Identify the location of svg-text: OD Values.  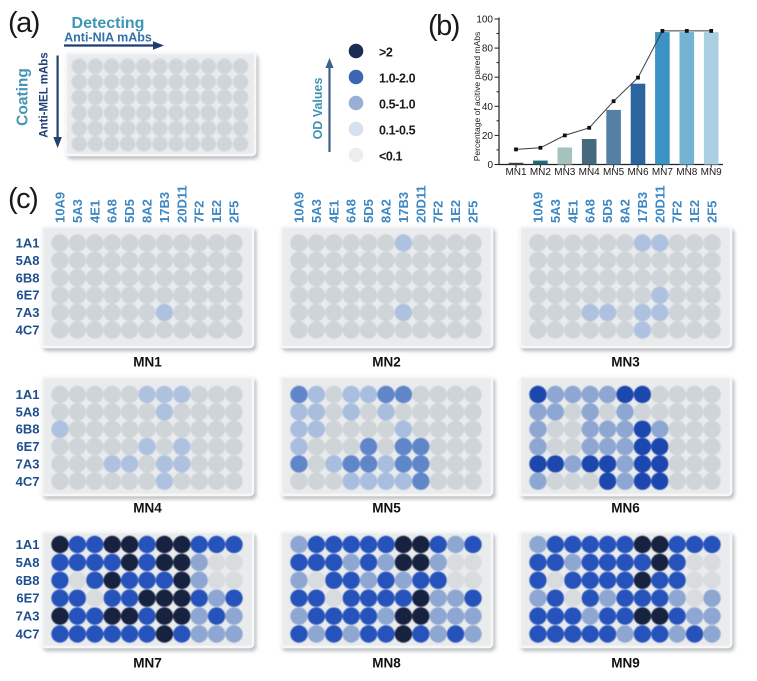
(318, 109).